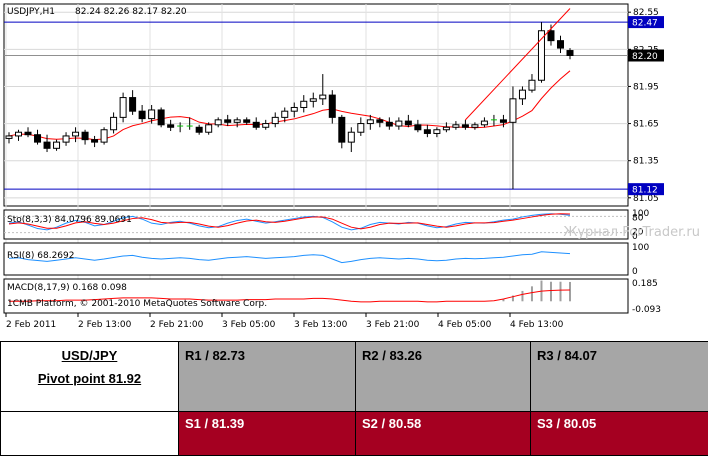 The image size is (708, 456). What do you see at coordinates (635, 272) in the screenshot?
I see `rsi-tick-label: 0` at bounding box center [635, 272].